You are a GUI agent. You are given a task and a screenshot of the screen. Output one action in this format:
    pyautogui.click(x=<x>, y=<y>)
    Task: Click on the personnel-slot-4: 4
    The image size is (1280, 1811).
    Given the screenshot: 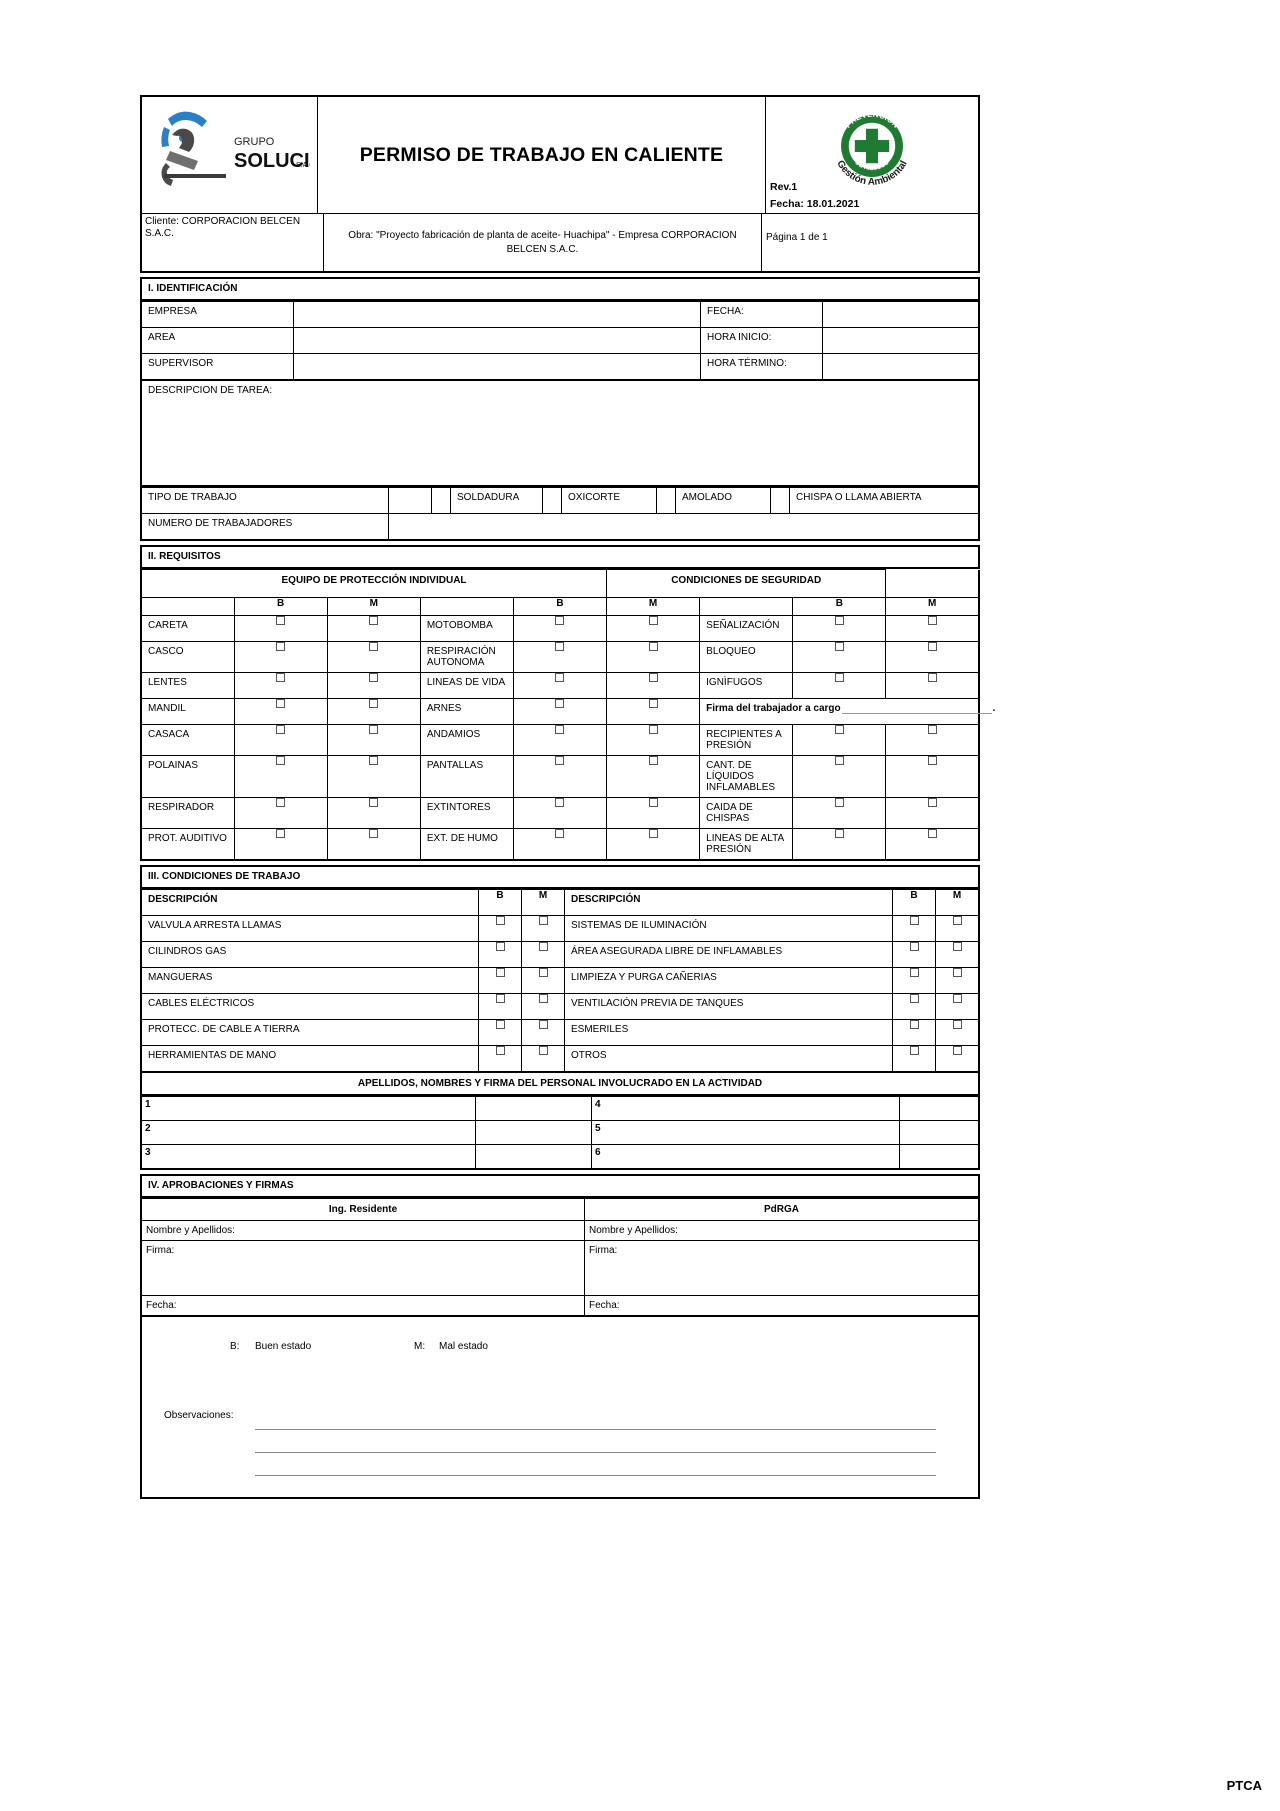 What is the action you would take?
    pyautogui.click(x=745, y=1108)
    